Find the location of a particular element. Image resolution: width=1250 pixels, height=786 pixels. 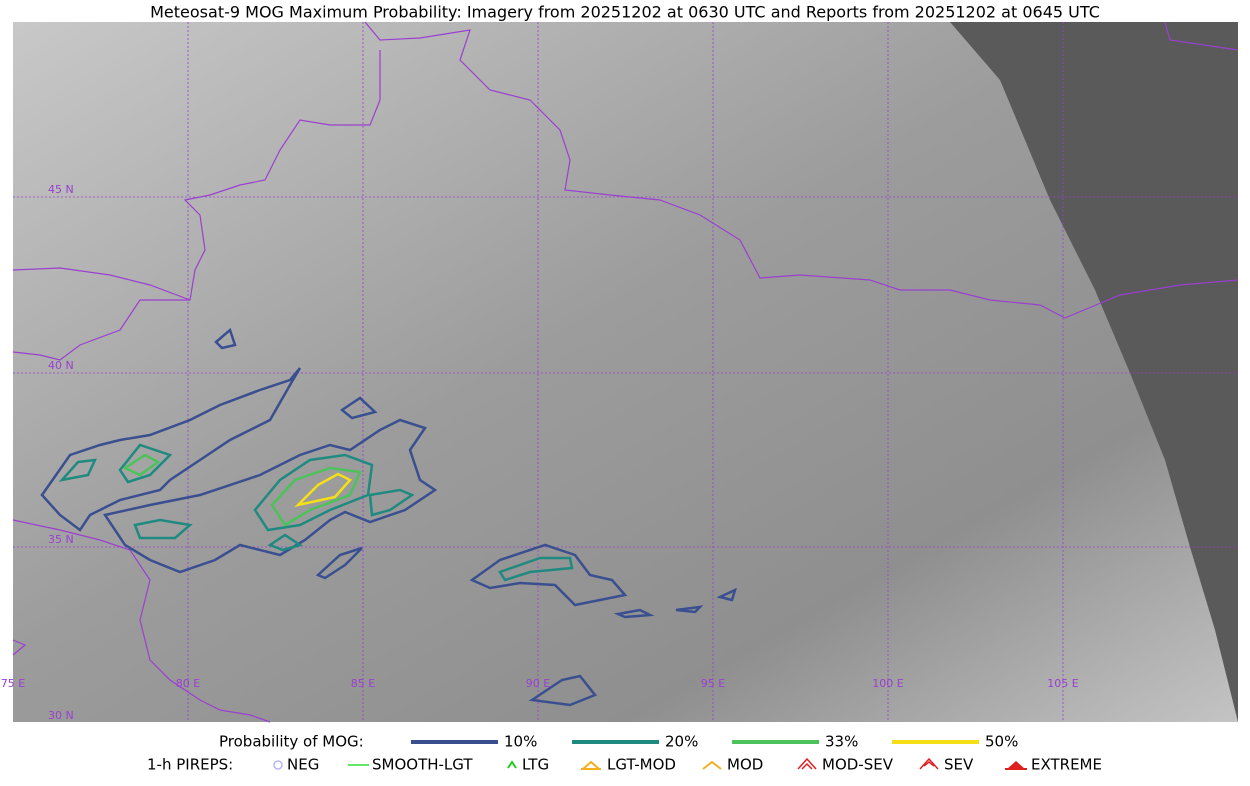

lon-label: 75 E is located at coordinates (13, 683).